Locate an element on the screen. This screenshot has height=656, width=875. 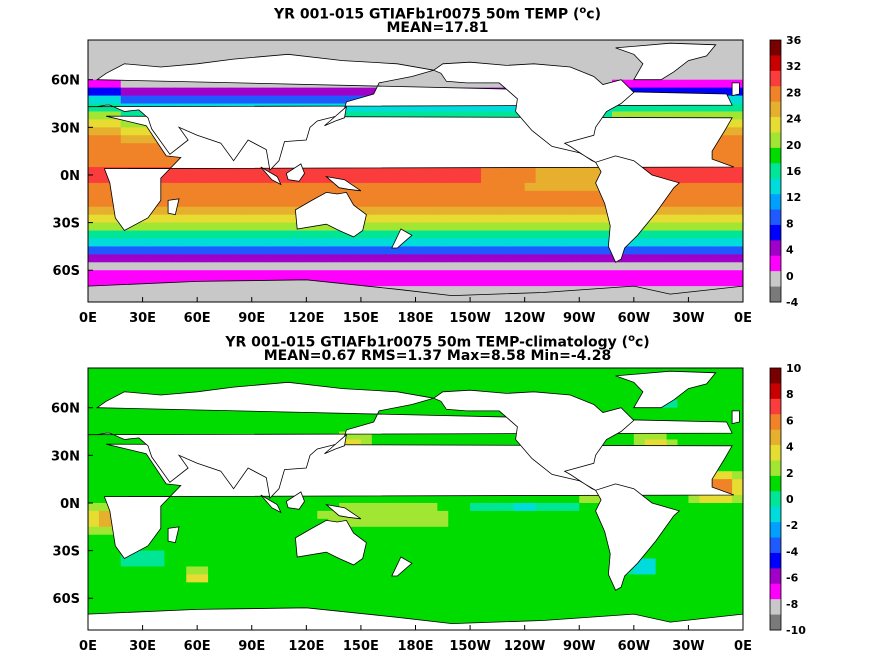
colorbar-swatch is located at coordinates (775, 437).